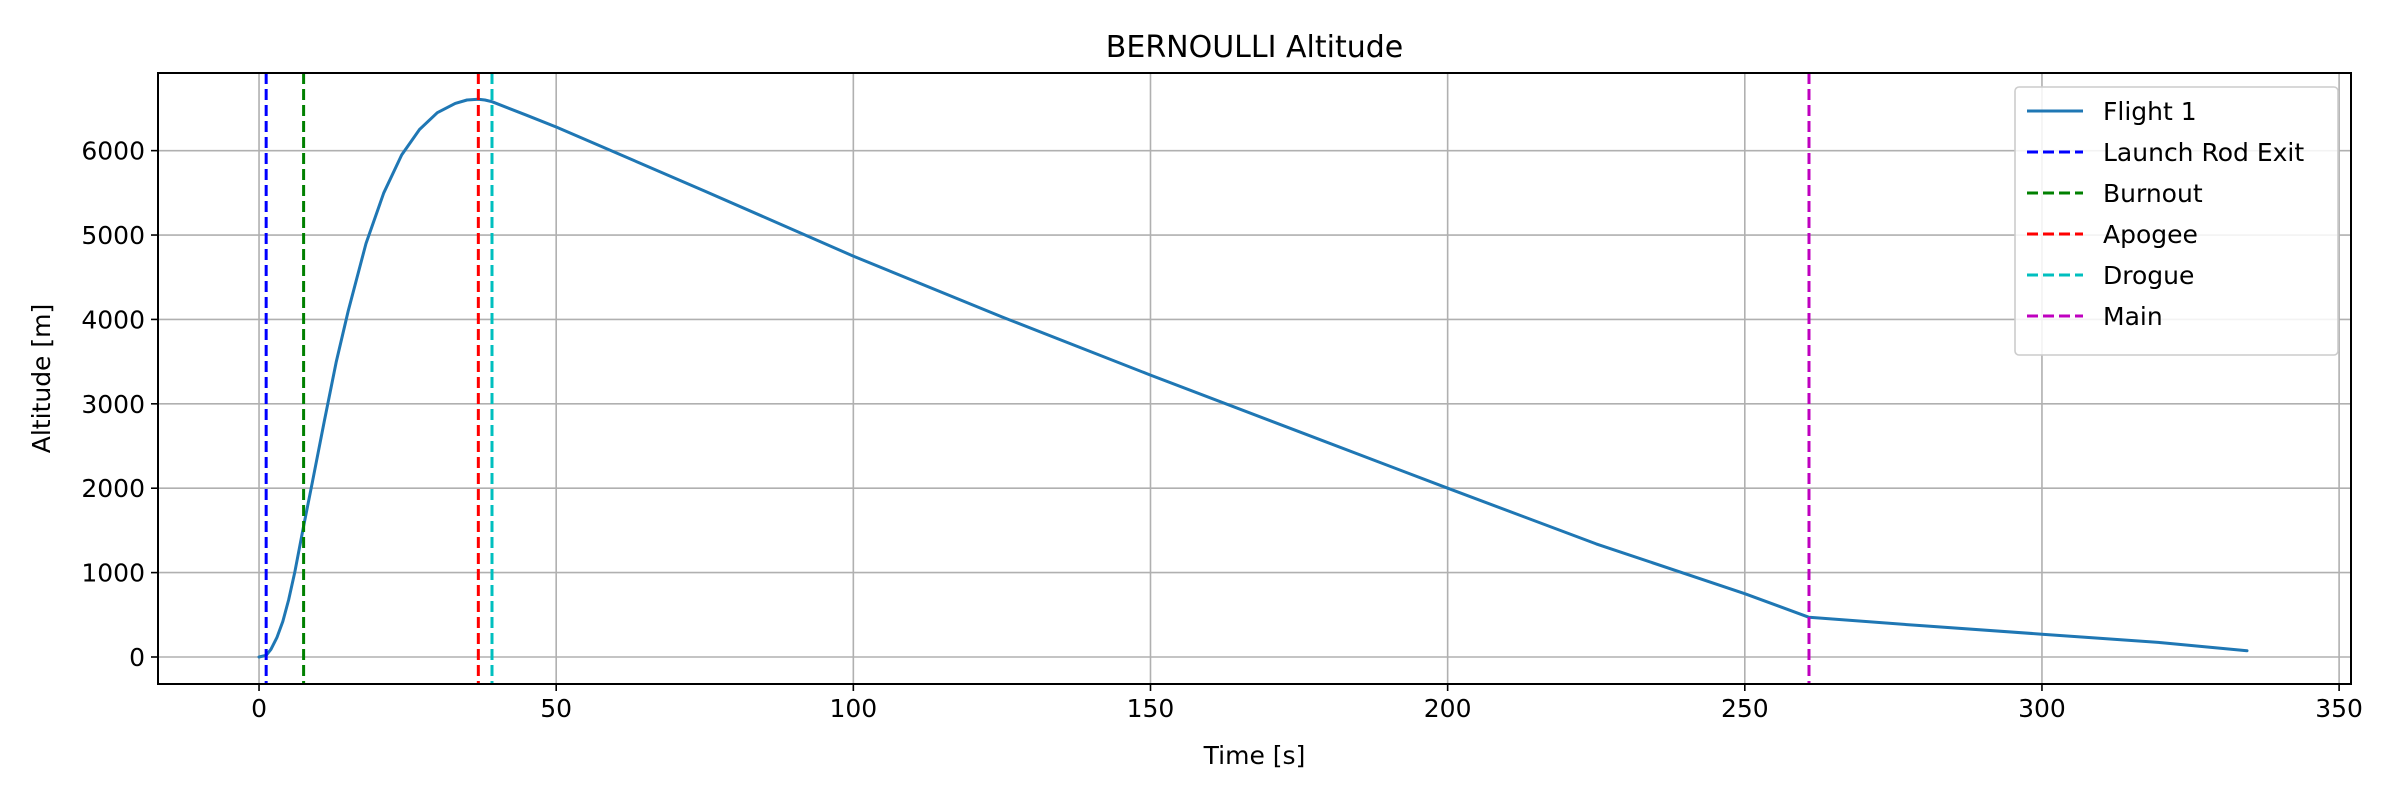  What do you see at coordinates (113, 319) in the screenshot?
I see `y-tick-label: 4000` at bounding box center [113, 319].